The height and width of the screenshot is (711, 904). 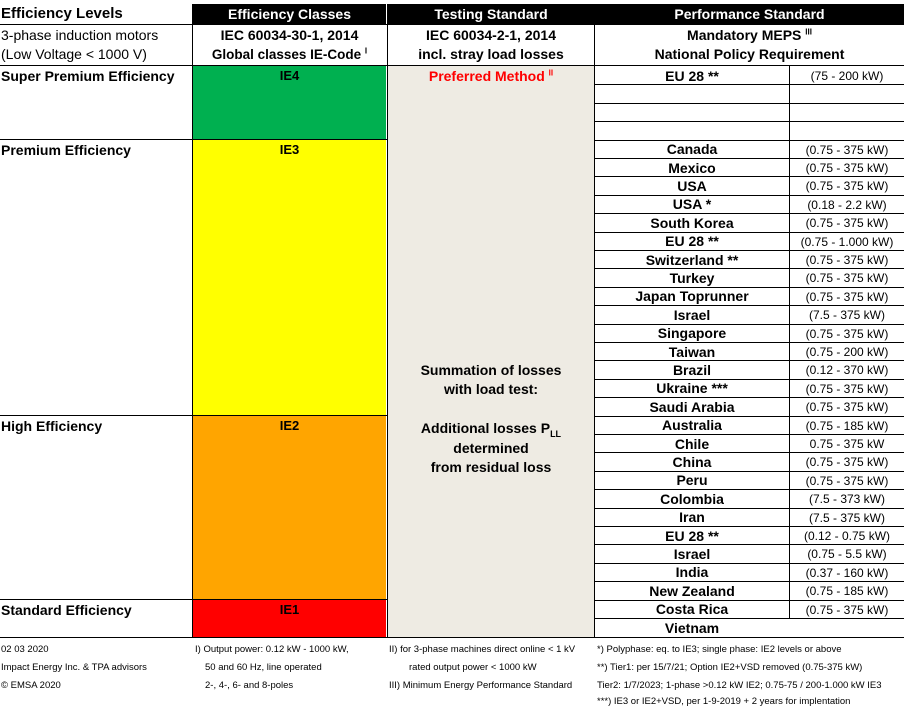 What do you see at coordinates (692, 572) in the screenshot?
I see `country-name: India` at bounding box center [692, 572].